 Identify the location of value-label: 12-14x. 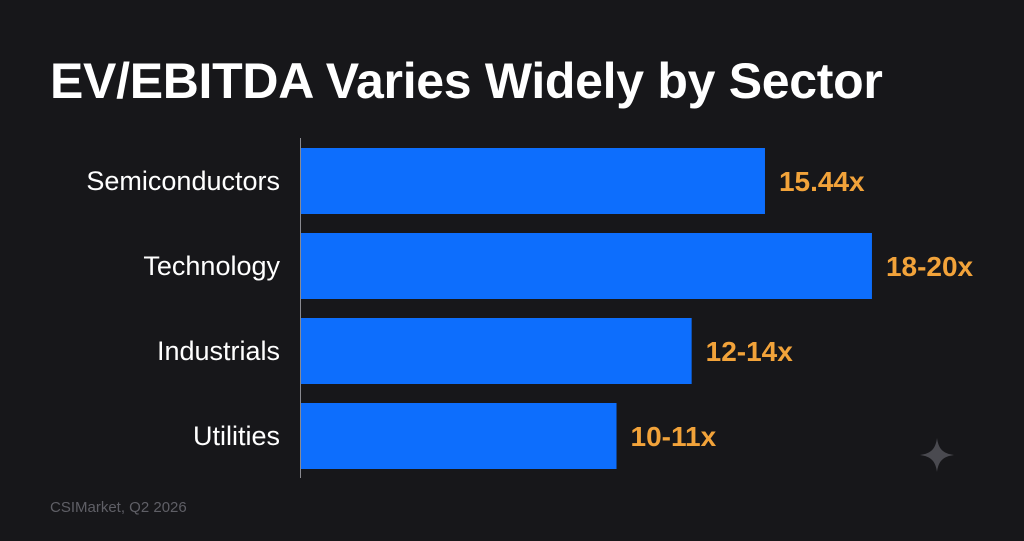
(750, 351).